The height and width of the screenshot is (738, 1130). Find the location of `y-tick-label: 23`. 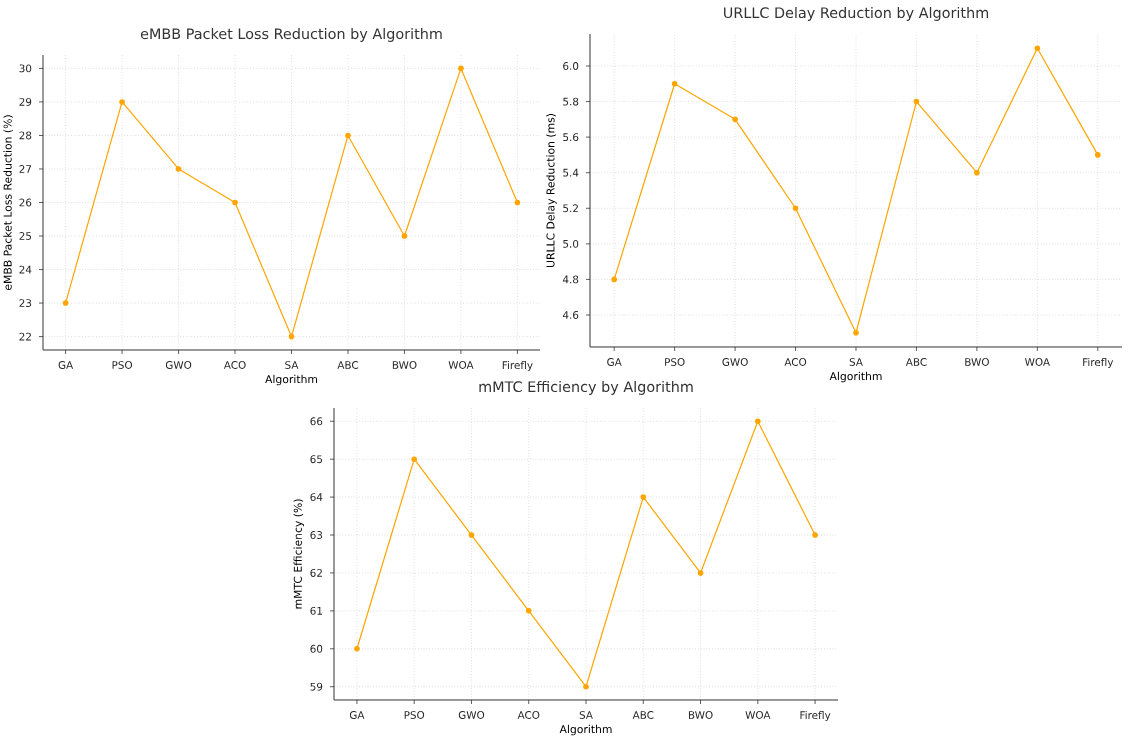

y-tick-label: 23 is located at coordinates (25, 303).